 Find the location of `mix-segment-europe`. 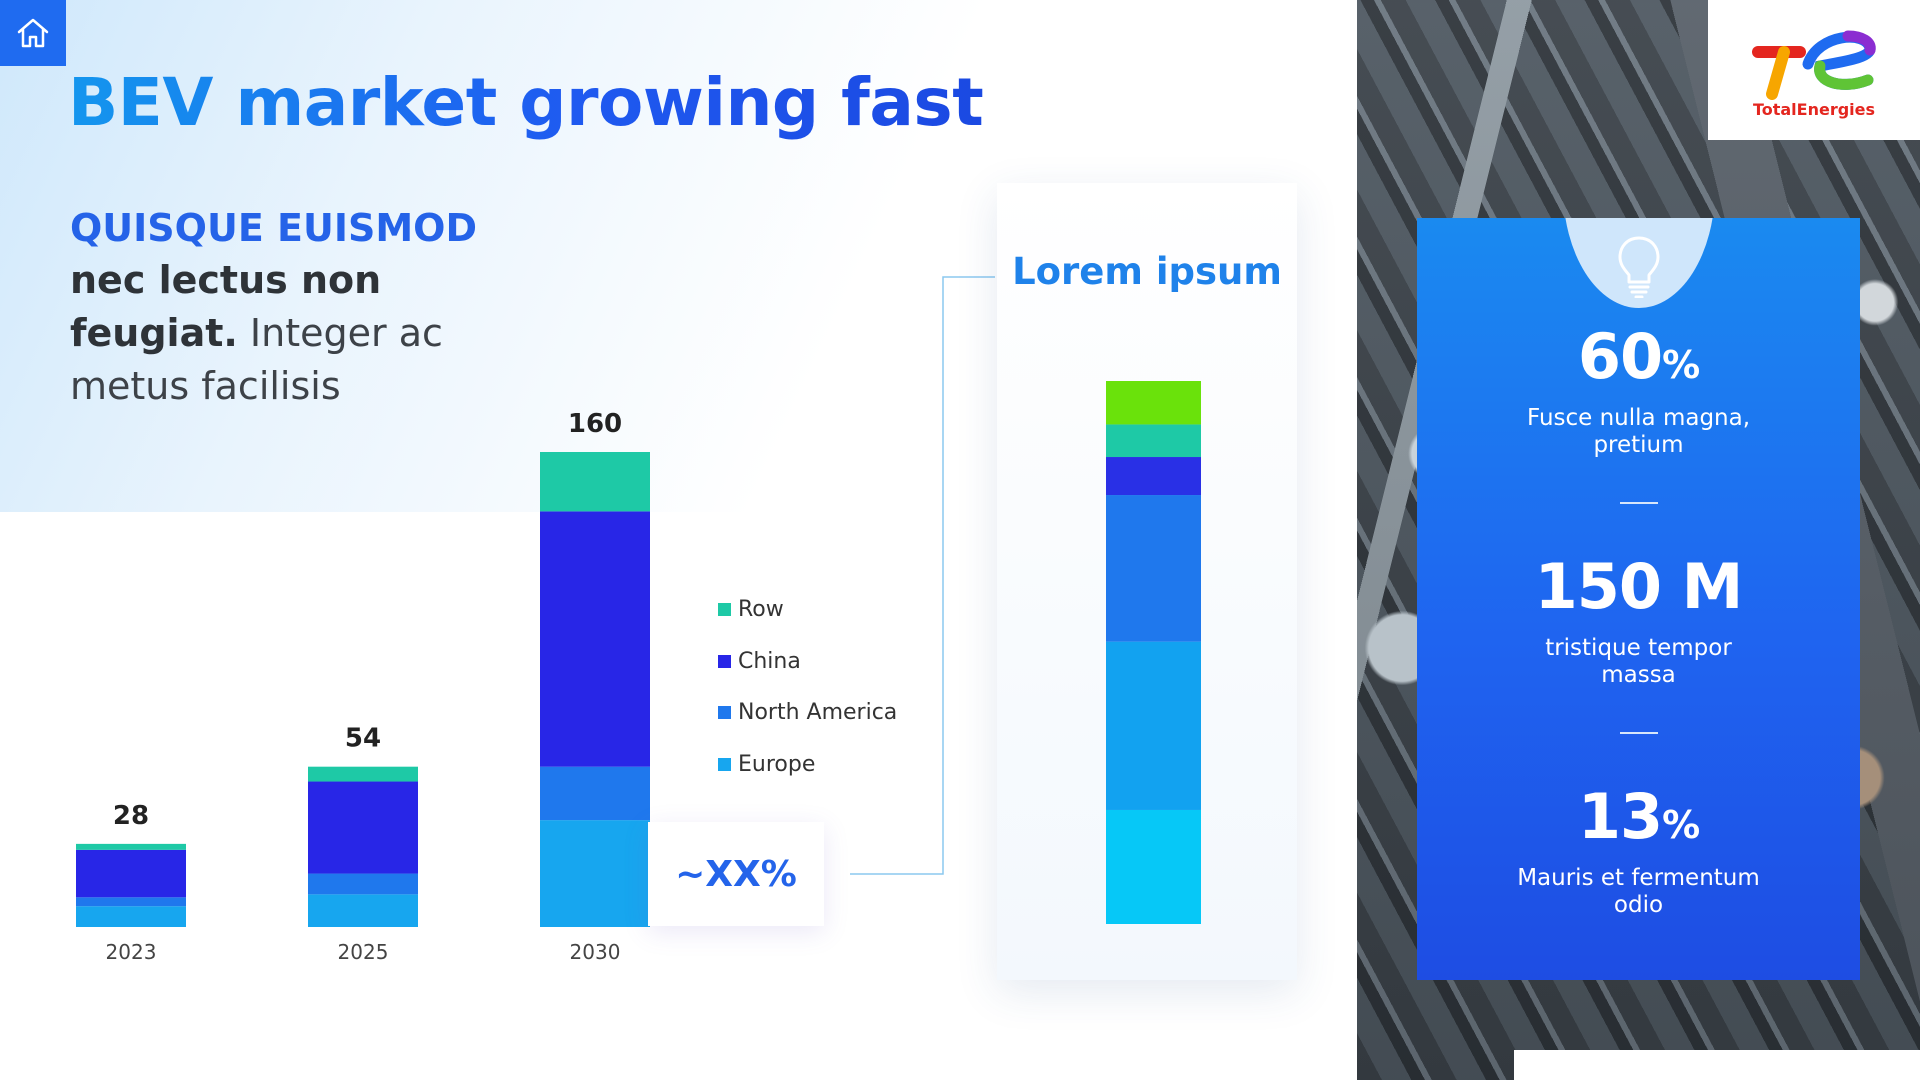

mix-segment-europe is located at coordinates (1153, 866).